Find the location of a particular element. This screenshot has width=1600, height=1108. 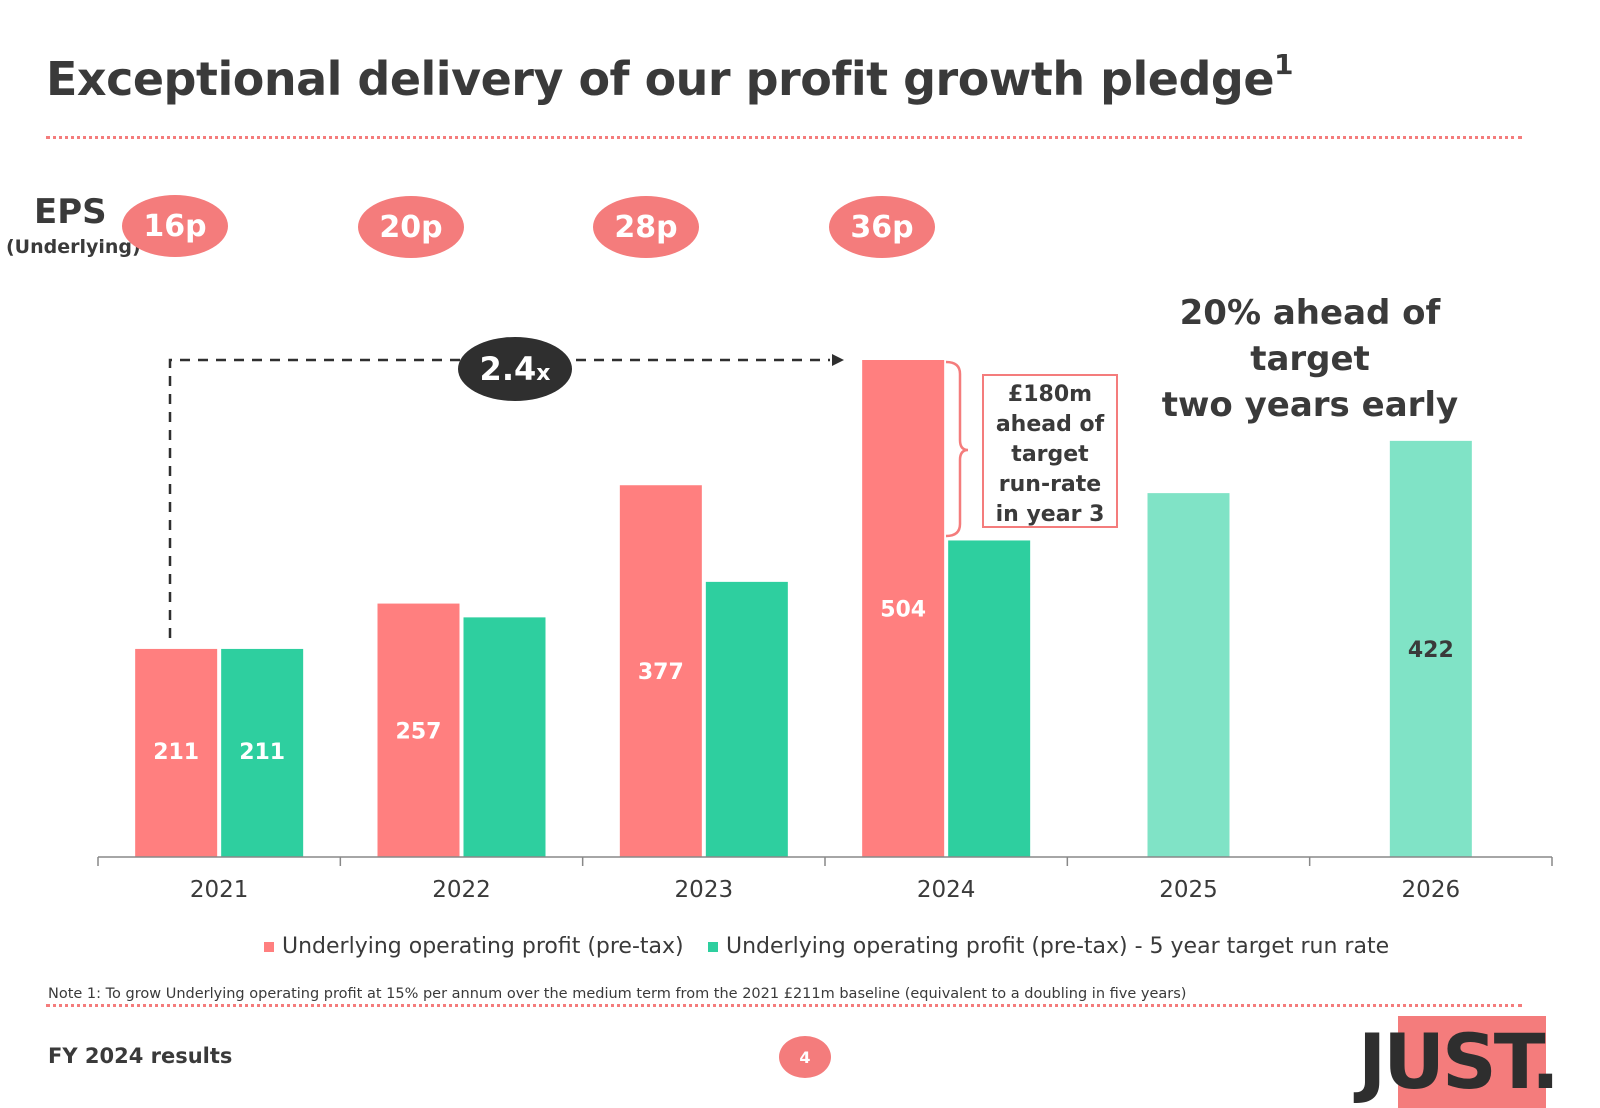

bar-target-2025 is located at coordinates (1188, 675).